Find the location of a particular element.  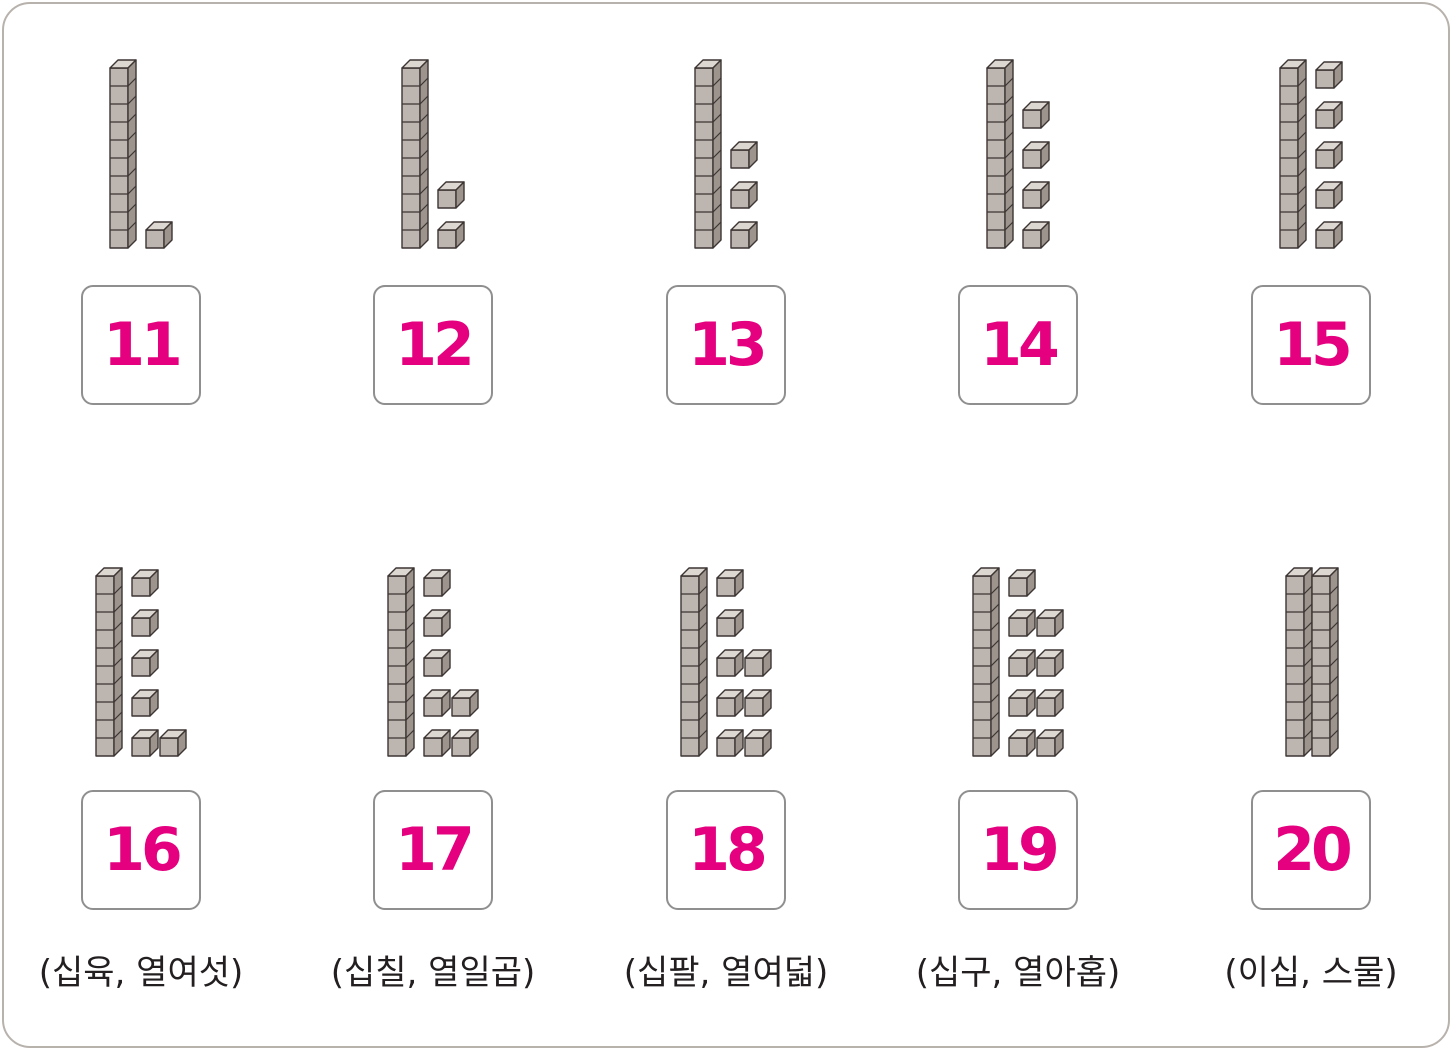

number-label: 15 is located at coordinates (1312, 345).